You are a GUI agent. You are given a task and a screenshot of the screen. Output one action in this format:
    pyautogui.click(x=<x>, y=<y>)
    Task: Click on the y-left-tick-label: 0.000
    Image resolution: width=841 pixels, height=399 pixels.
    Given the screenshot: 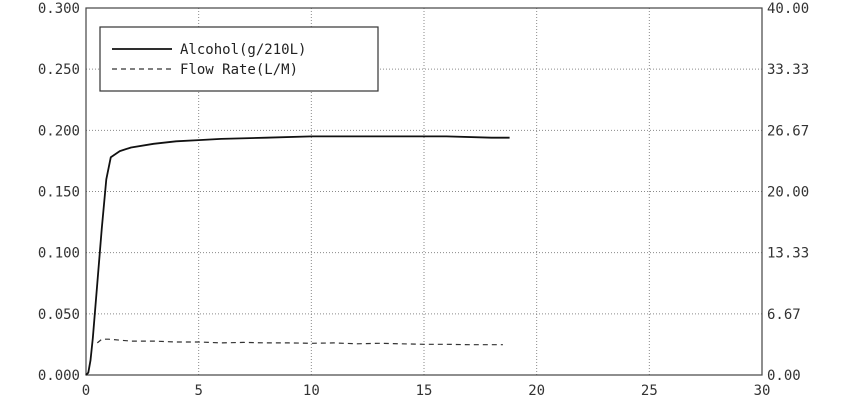 What is the action you would take?
    pyautogui.click(x=59, y=376)
    